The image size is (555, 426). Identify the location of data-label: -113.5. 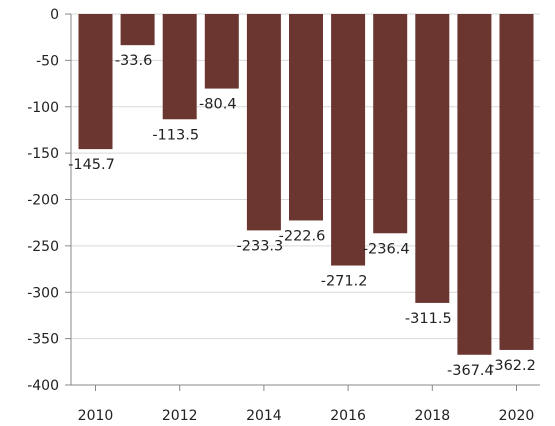
(175, 135).